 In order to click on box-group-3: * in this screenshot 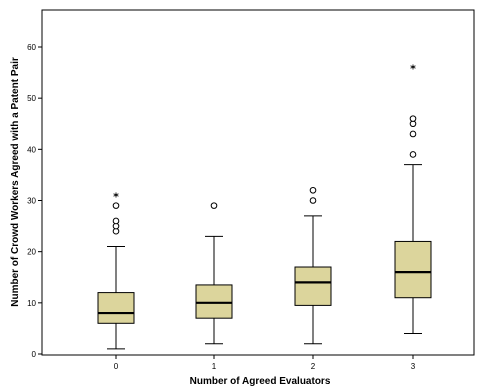, I will do `click(413, 198)`.